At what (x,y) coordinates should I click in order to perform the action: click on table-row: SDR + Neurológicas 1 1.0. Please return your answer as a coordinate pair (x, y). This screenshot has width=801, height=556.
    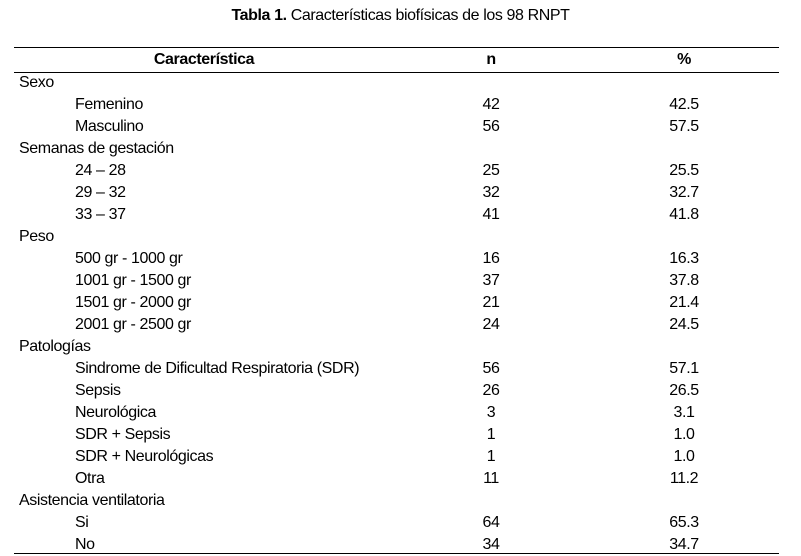
    Looking at the image, I should click on (400, 457).